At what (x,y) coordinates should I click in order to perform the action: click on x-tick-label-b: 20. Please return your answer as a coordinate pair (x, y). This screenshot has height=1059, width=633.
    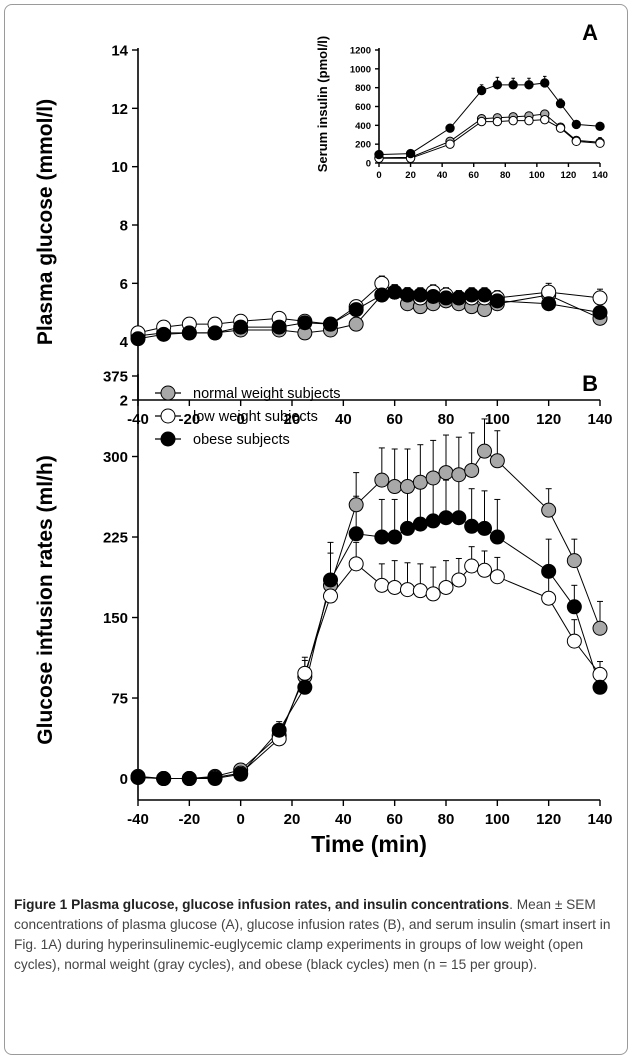
    Looking at the image, I should click on (292, 819).